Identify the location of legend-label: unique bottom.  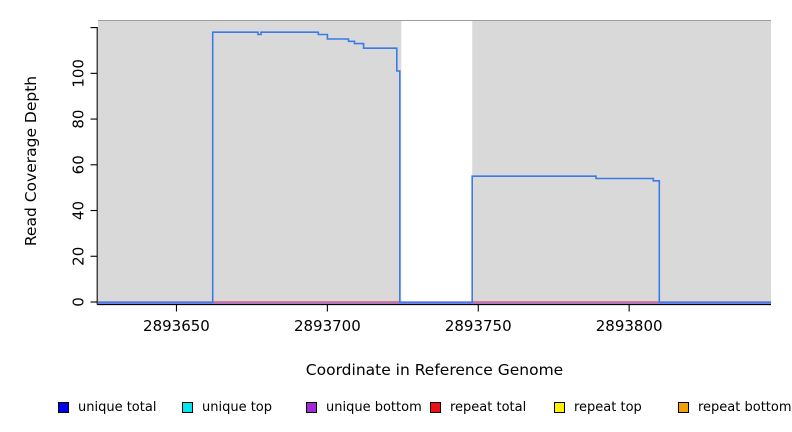
(374, 407).